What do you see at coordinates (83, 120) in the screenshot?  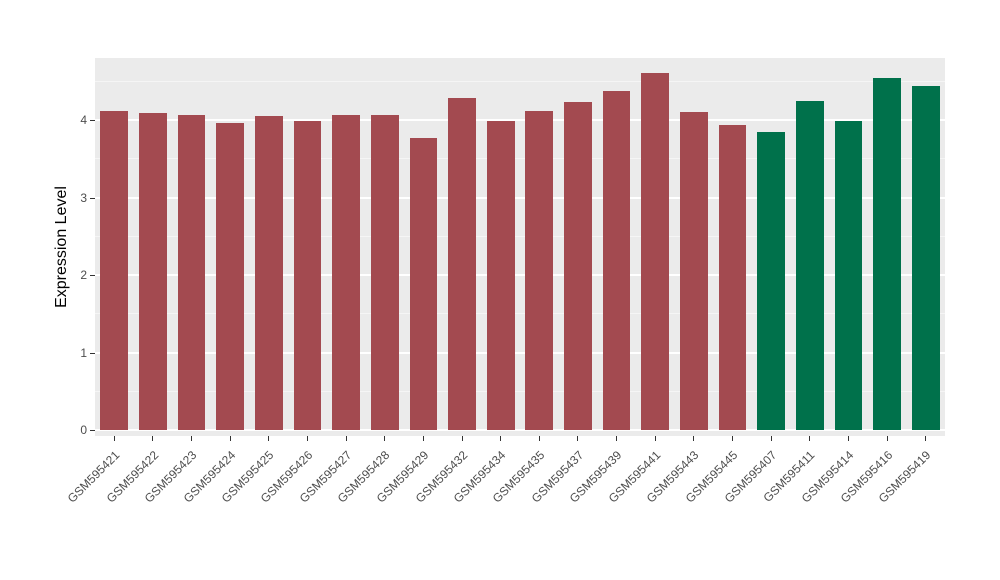 I see `y-tick-label: 4` at bounding box center [83, 120].